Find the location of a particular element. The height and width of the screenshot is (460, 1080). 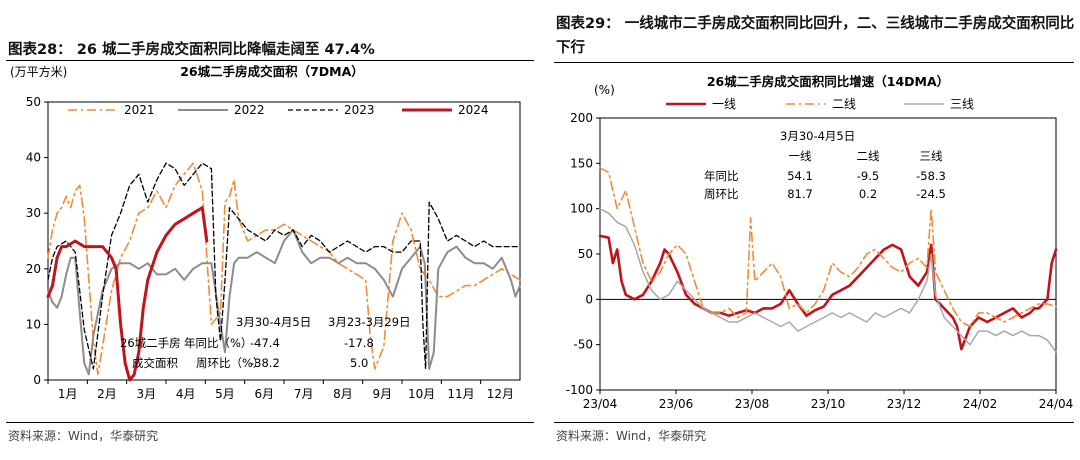

series-line-2022 is located at coordinates (284, 302).